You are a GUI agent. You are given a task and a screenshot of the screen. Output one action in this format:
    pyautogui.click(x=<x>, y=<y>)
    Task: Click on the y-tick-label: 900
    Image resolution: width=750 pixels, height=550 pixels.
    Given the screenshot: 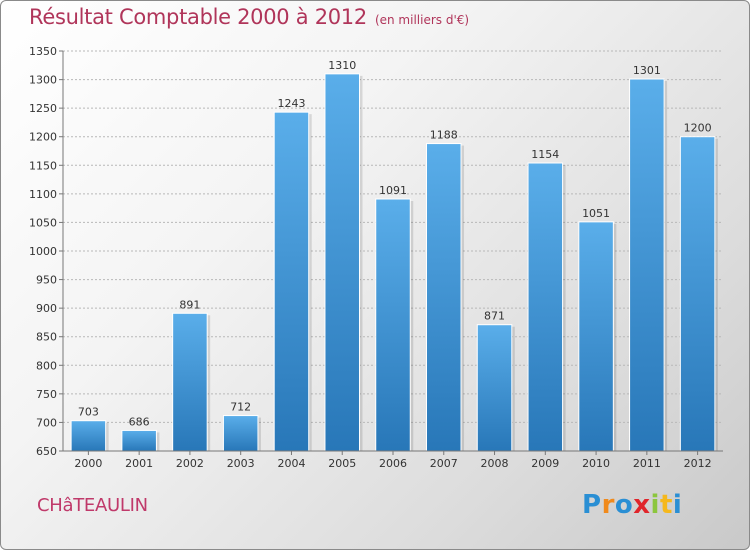 What is the action you would take?
    pyautogui.click(x=46, y=308)
    